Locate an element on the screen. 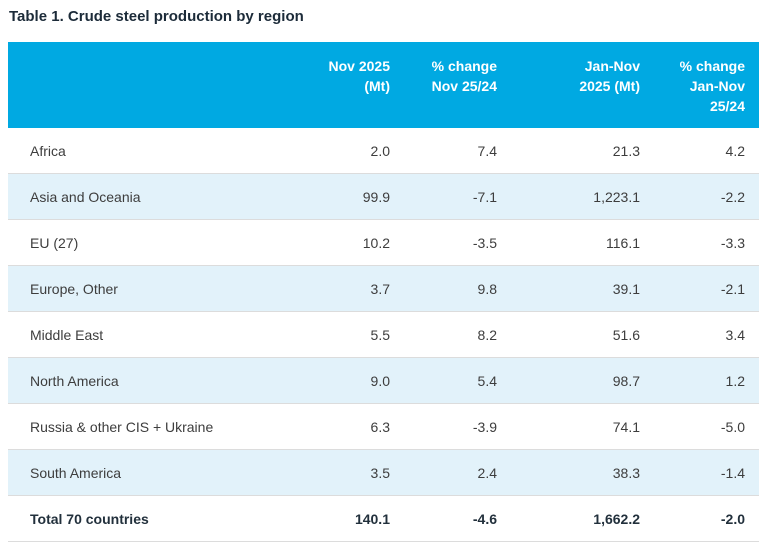 Image resolution: width=767 pixels, height=553 pixels. nov-mt-cell: 99.9 is located at coordinates (337, 196).